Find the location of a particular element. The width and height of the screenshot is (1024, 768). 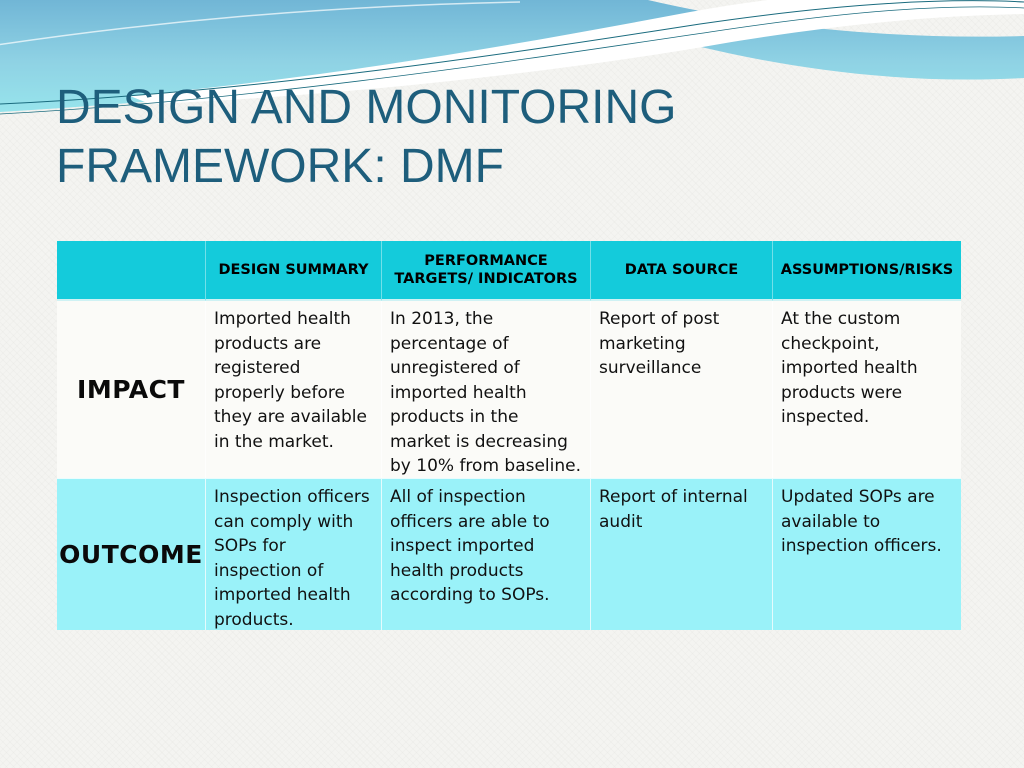

header-cell-data-source: DATA SOURCE is located at coordinates (681, 271).